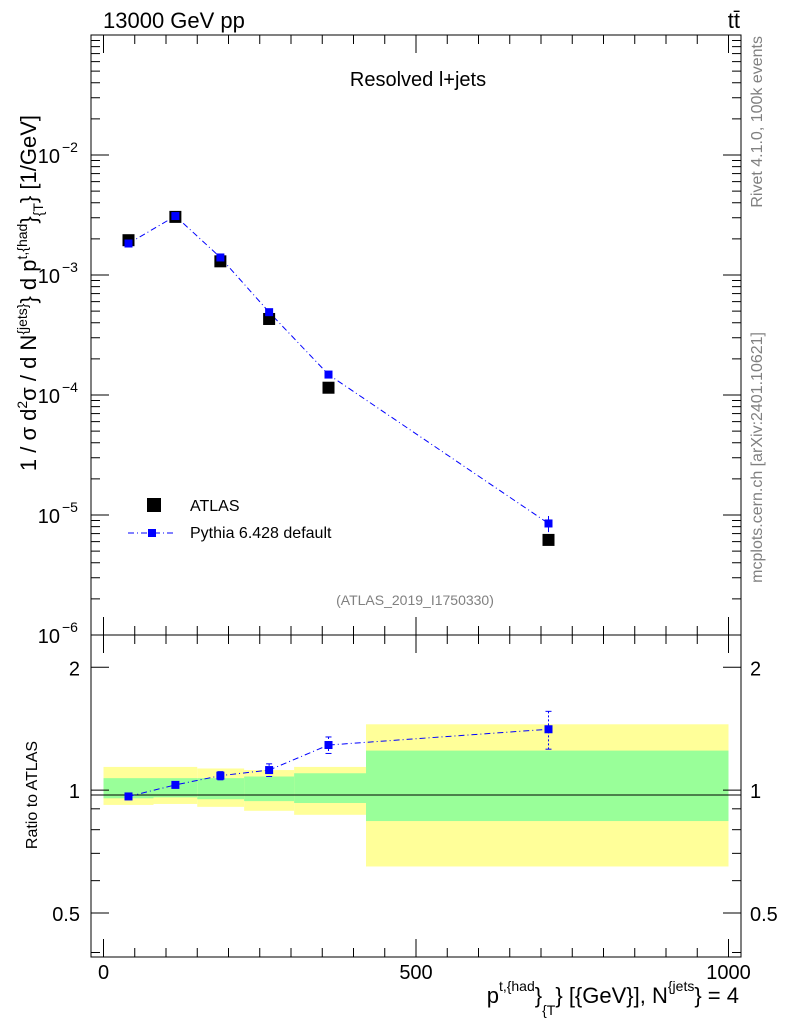 Image resolution: width=786 pixels, height=1024 pixels. What do you see at coordinates (58, 393) in the screenshot?
I see `main-y-tick-label: 10 −4` at bounding box center [58, 393].